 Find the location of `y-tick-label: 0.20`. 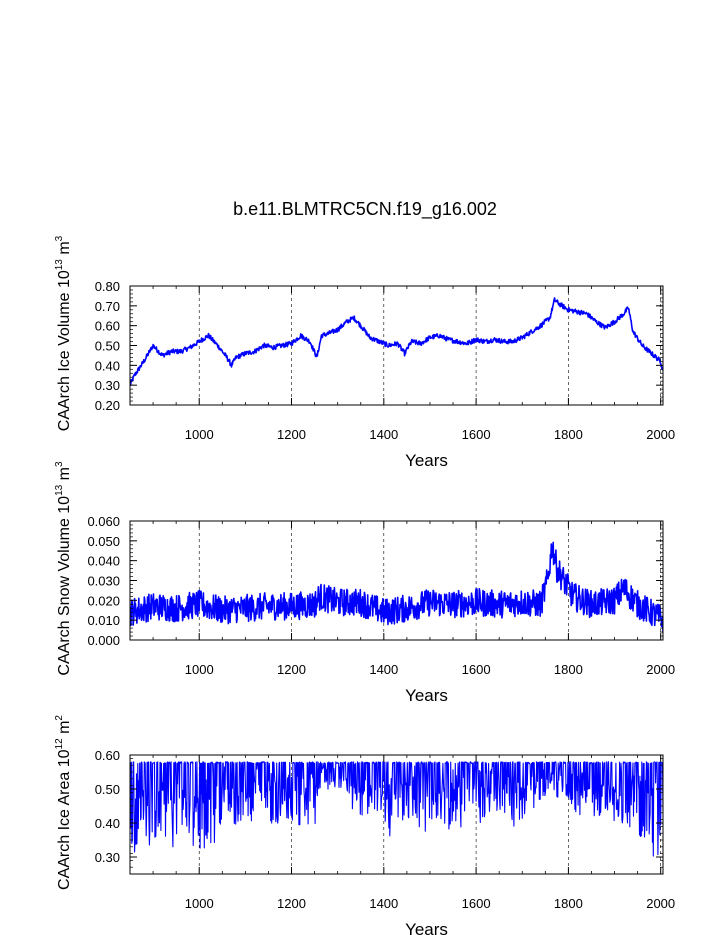

y-tick-label: 0.20 is located at coordinates (107, 405).